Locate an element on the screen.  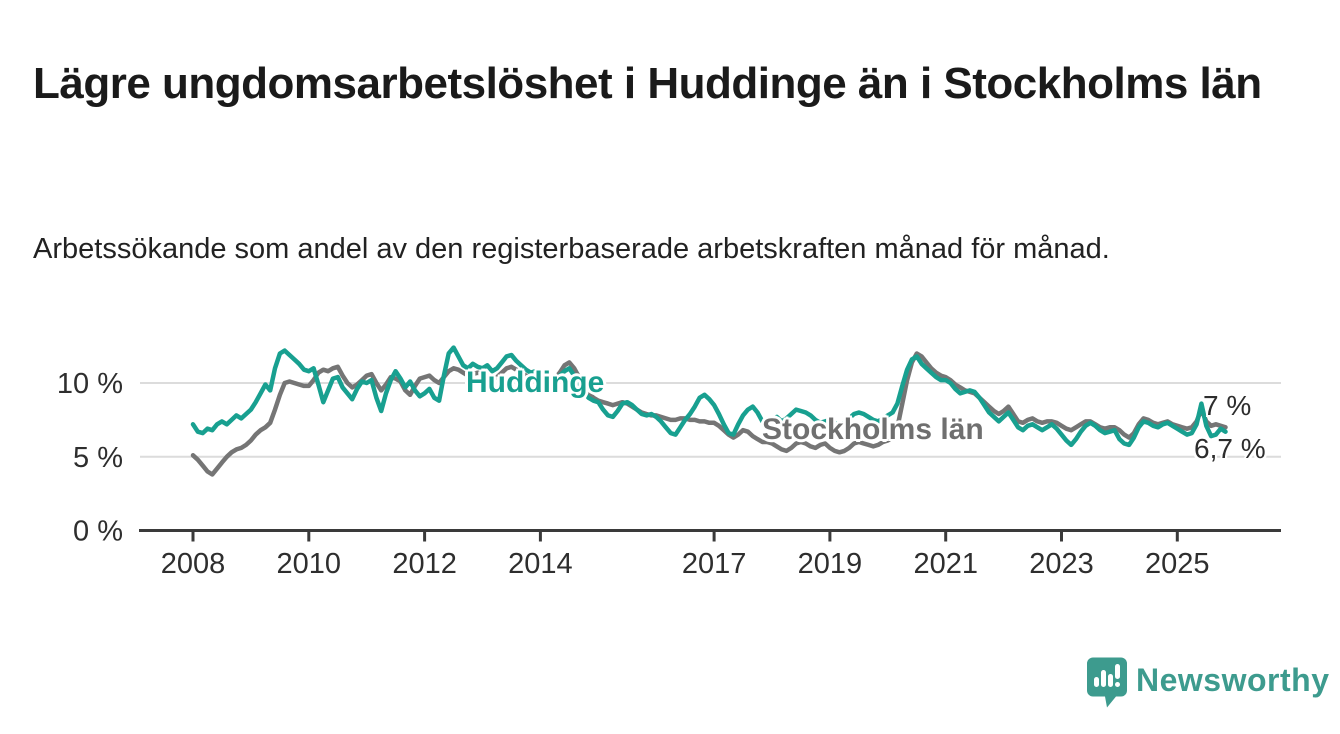
series-label-huddinge: Huddinge is located at coordinates (535, 382).